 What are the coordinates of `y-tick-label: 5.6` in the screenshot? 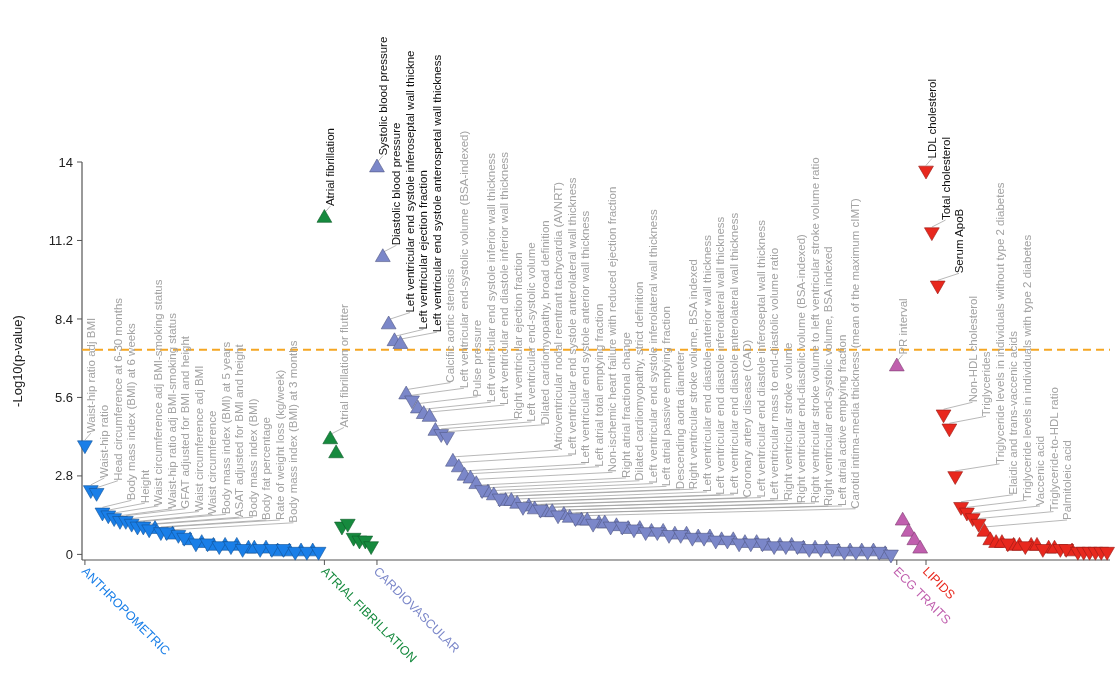 It's located at (63, 397).